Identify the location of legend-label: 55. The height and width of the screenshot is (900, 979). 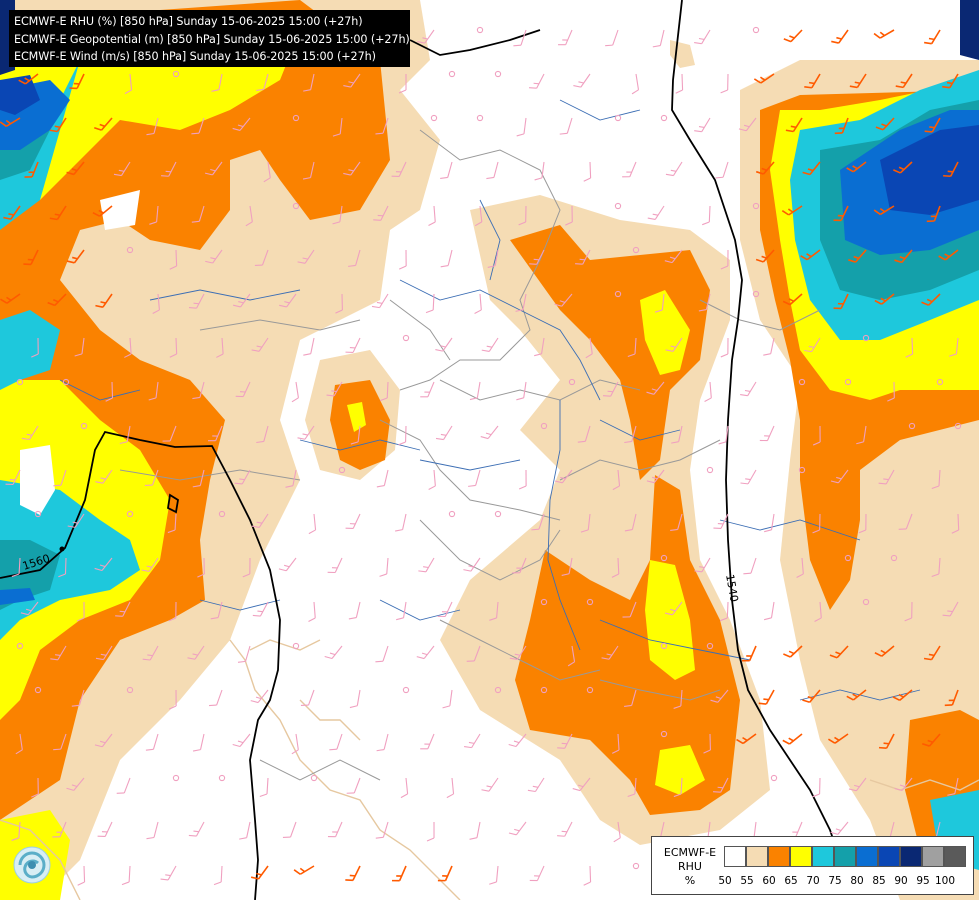
(747, 881).